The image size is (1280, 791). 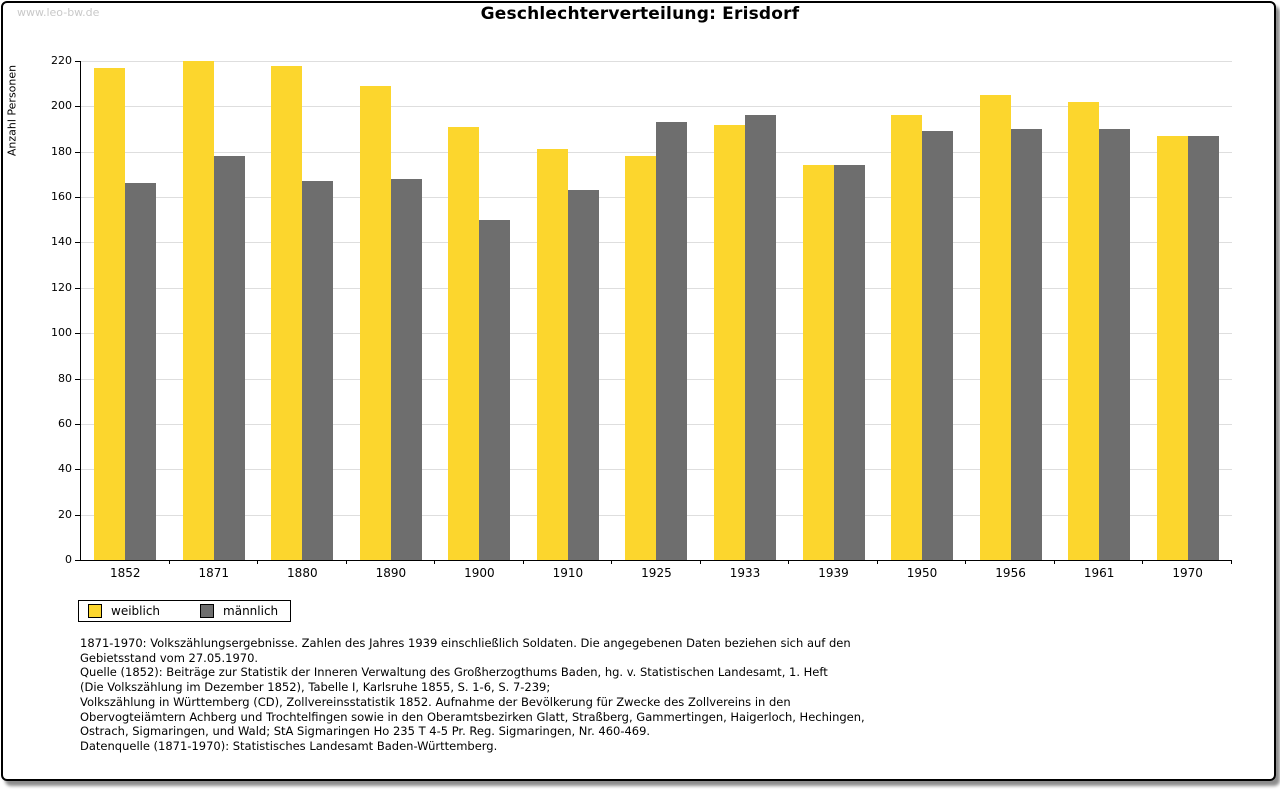 What do you see at coordinates (1187, 573) in the screenshot?
I see `x-tick-label-1970: 1970` at bounding box center [1187, 573].